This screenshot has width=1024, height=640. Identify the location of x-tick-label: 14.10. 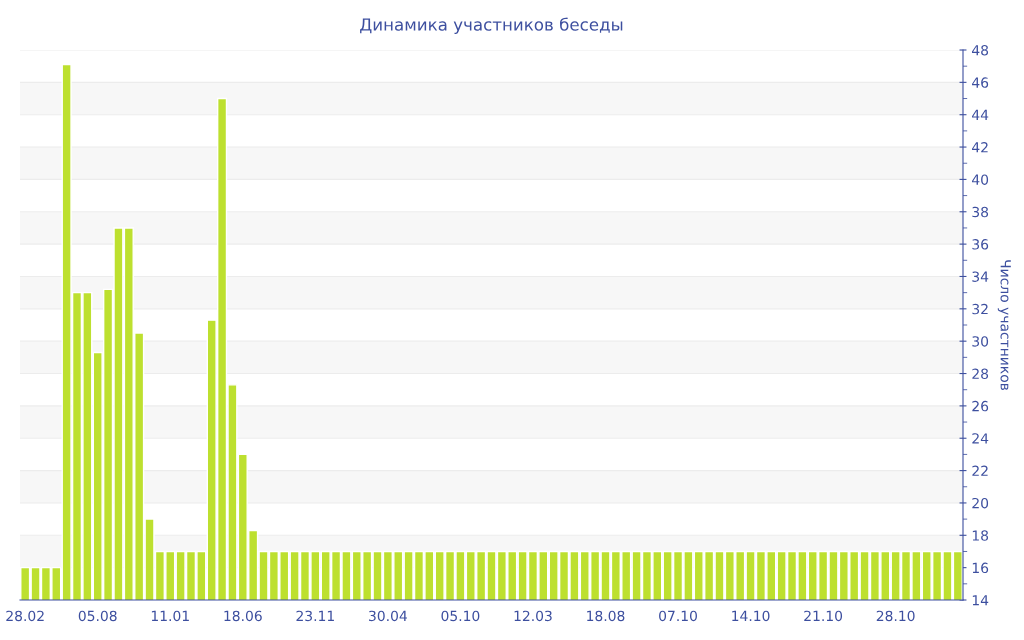
(751, 616).